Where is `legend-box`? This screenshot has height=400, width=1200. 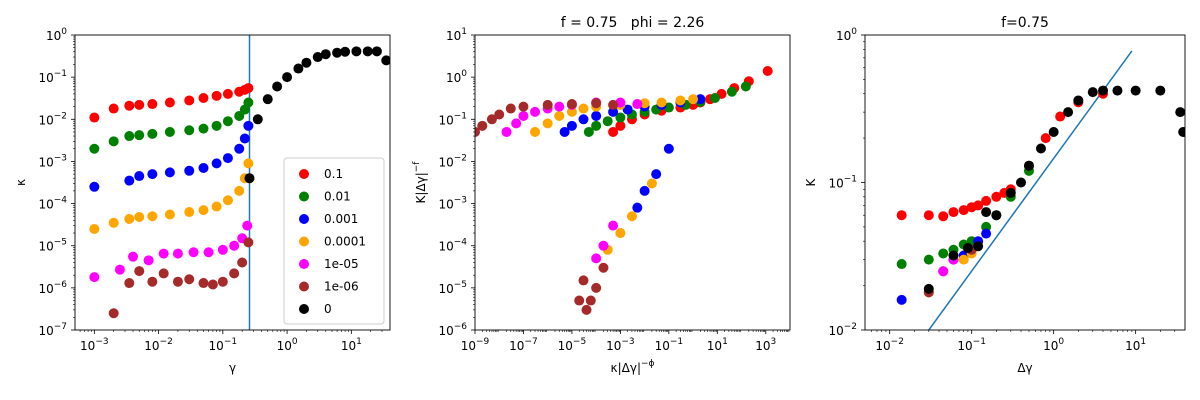
legend-box is located at coordinates (334, 241).